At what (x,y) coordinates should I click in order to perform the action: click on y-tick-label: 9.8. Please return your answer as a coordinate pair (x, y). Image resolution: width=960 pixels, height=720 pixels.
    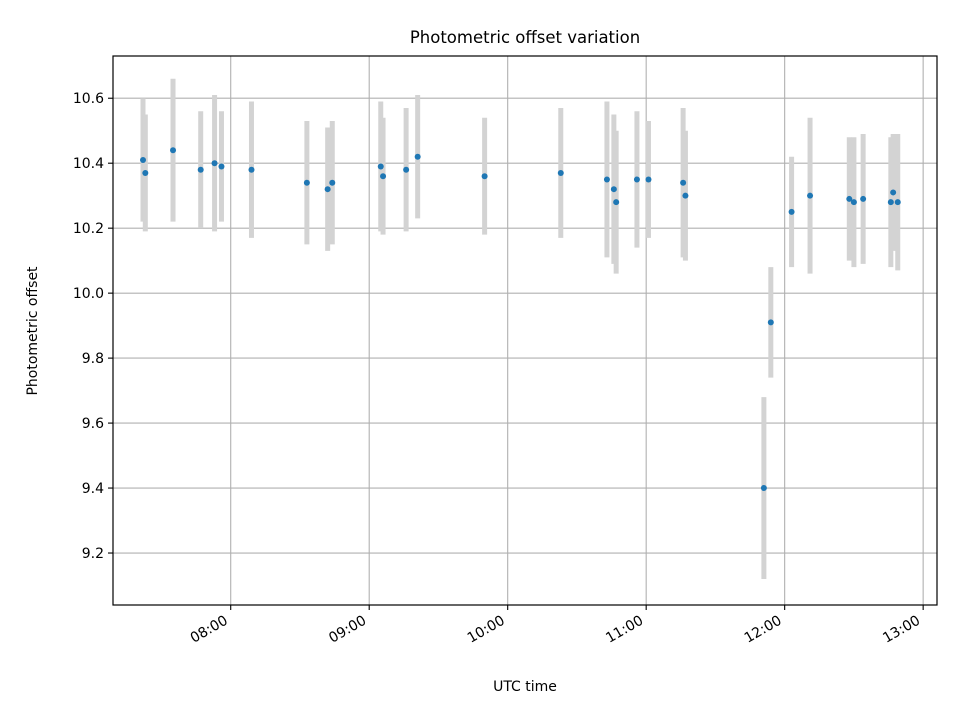
    Looking at the image, I should click on (93, 359).